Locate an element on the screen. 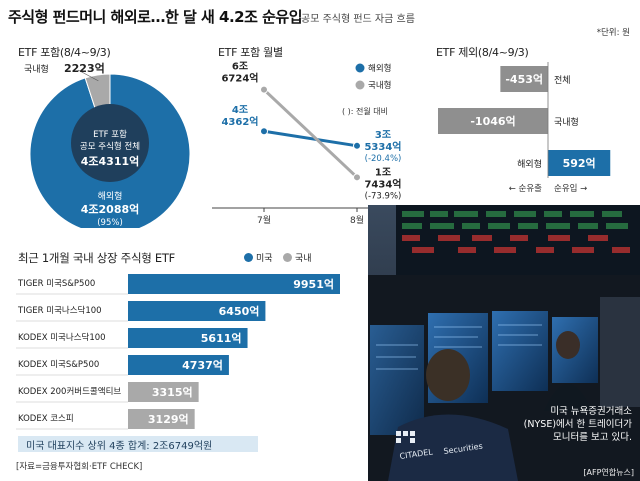 The image size is (640, 481). photo-caption-line-2: (NYSE)에서 한 트레이더가 is located at coordinates (577, 424).